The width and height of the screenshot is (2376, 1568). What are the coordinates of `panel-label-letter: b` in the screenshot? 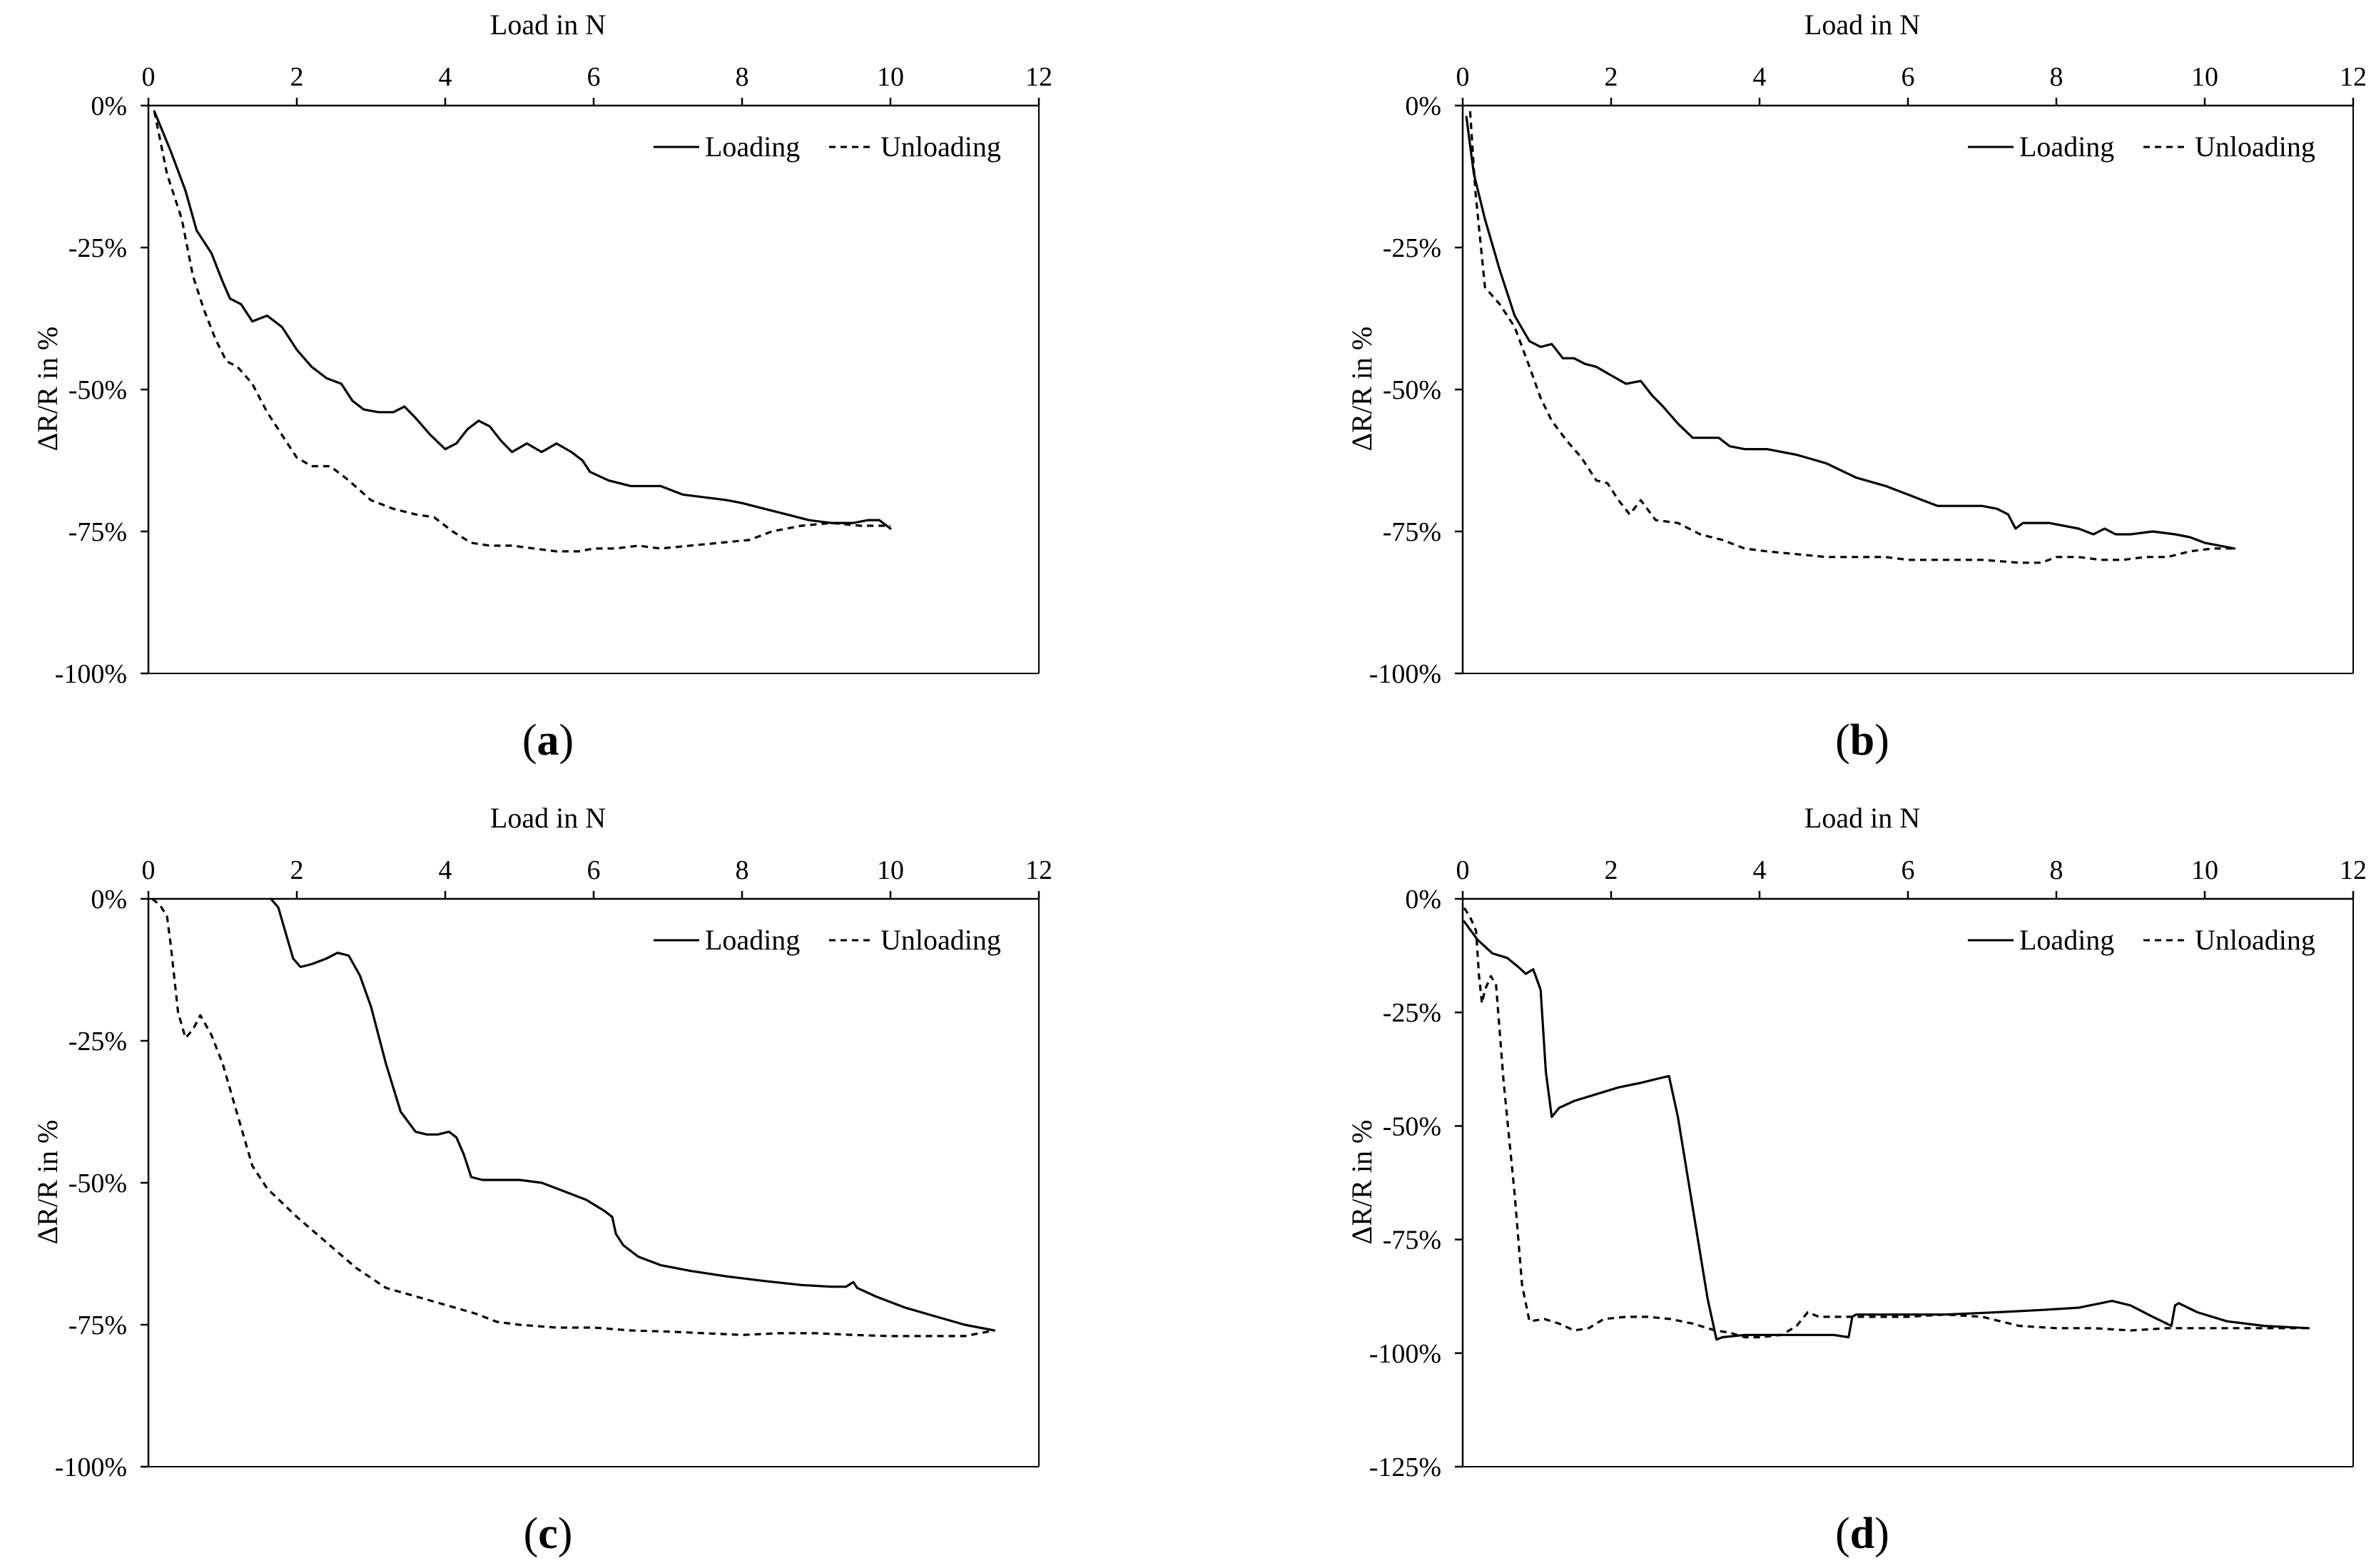 It's located at (1862, 740).